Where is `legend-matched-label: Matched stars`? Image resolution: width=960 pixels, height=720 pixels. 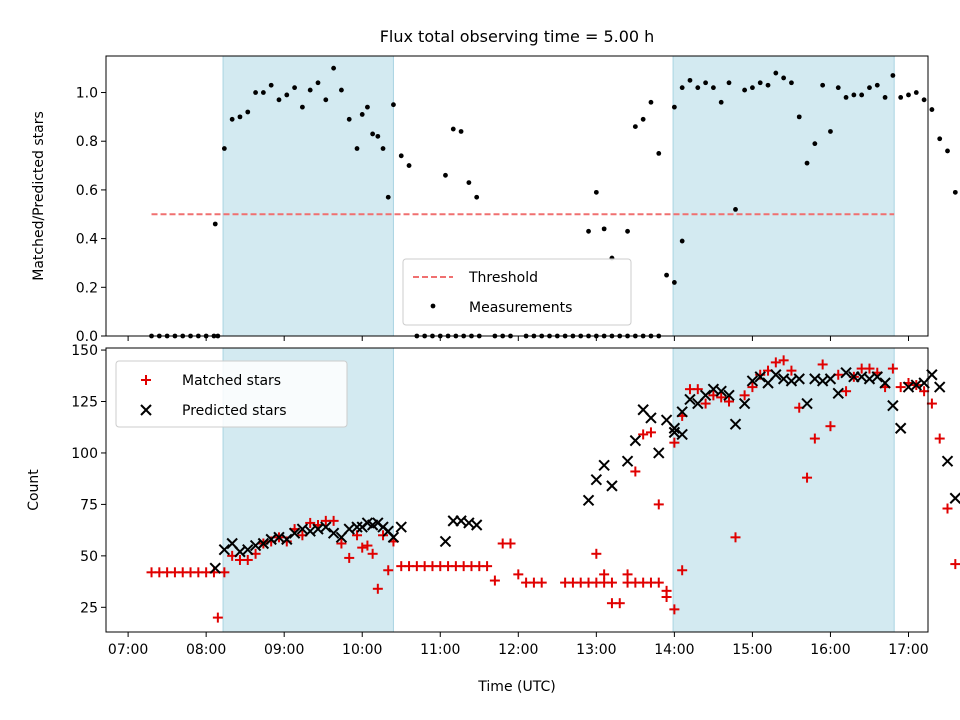
legend-matched-label: Matched stars is located at coordinates (231, 381).